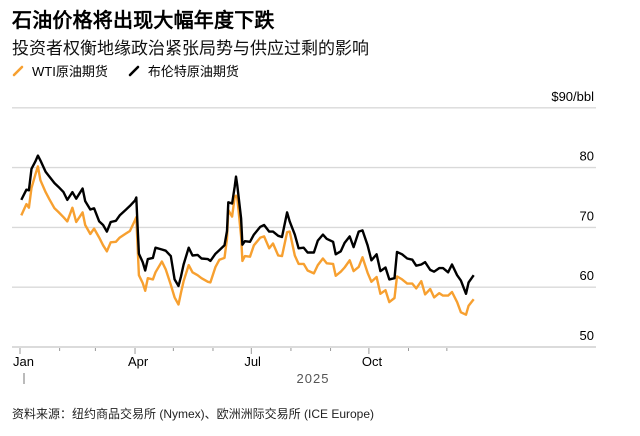 This screenshot has height=436, width=640. What do you see at coordinates (252, 361) in the screenshot?
I see `x-tick-label: Jul` at bounding box center [252, 361].